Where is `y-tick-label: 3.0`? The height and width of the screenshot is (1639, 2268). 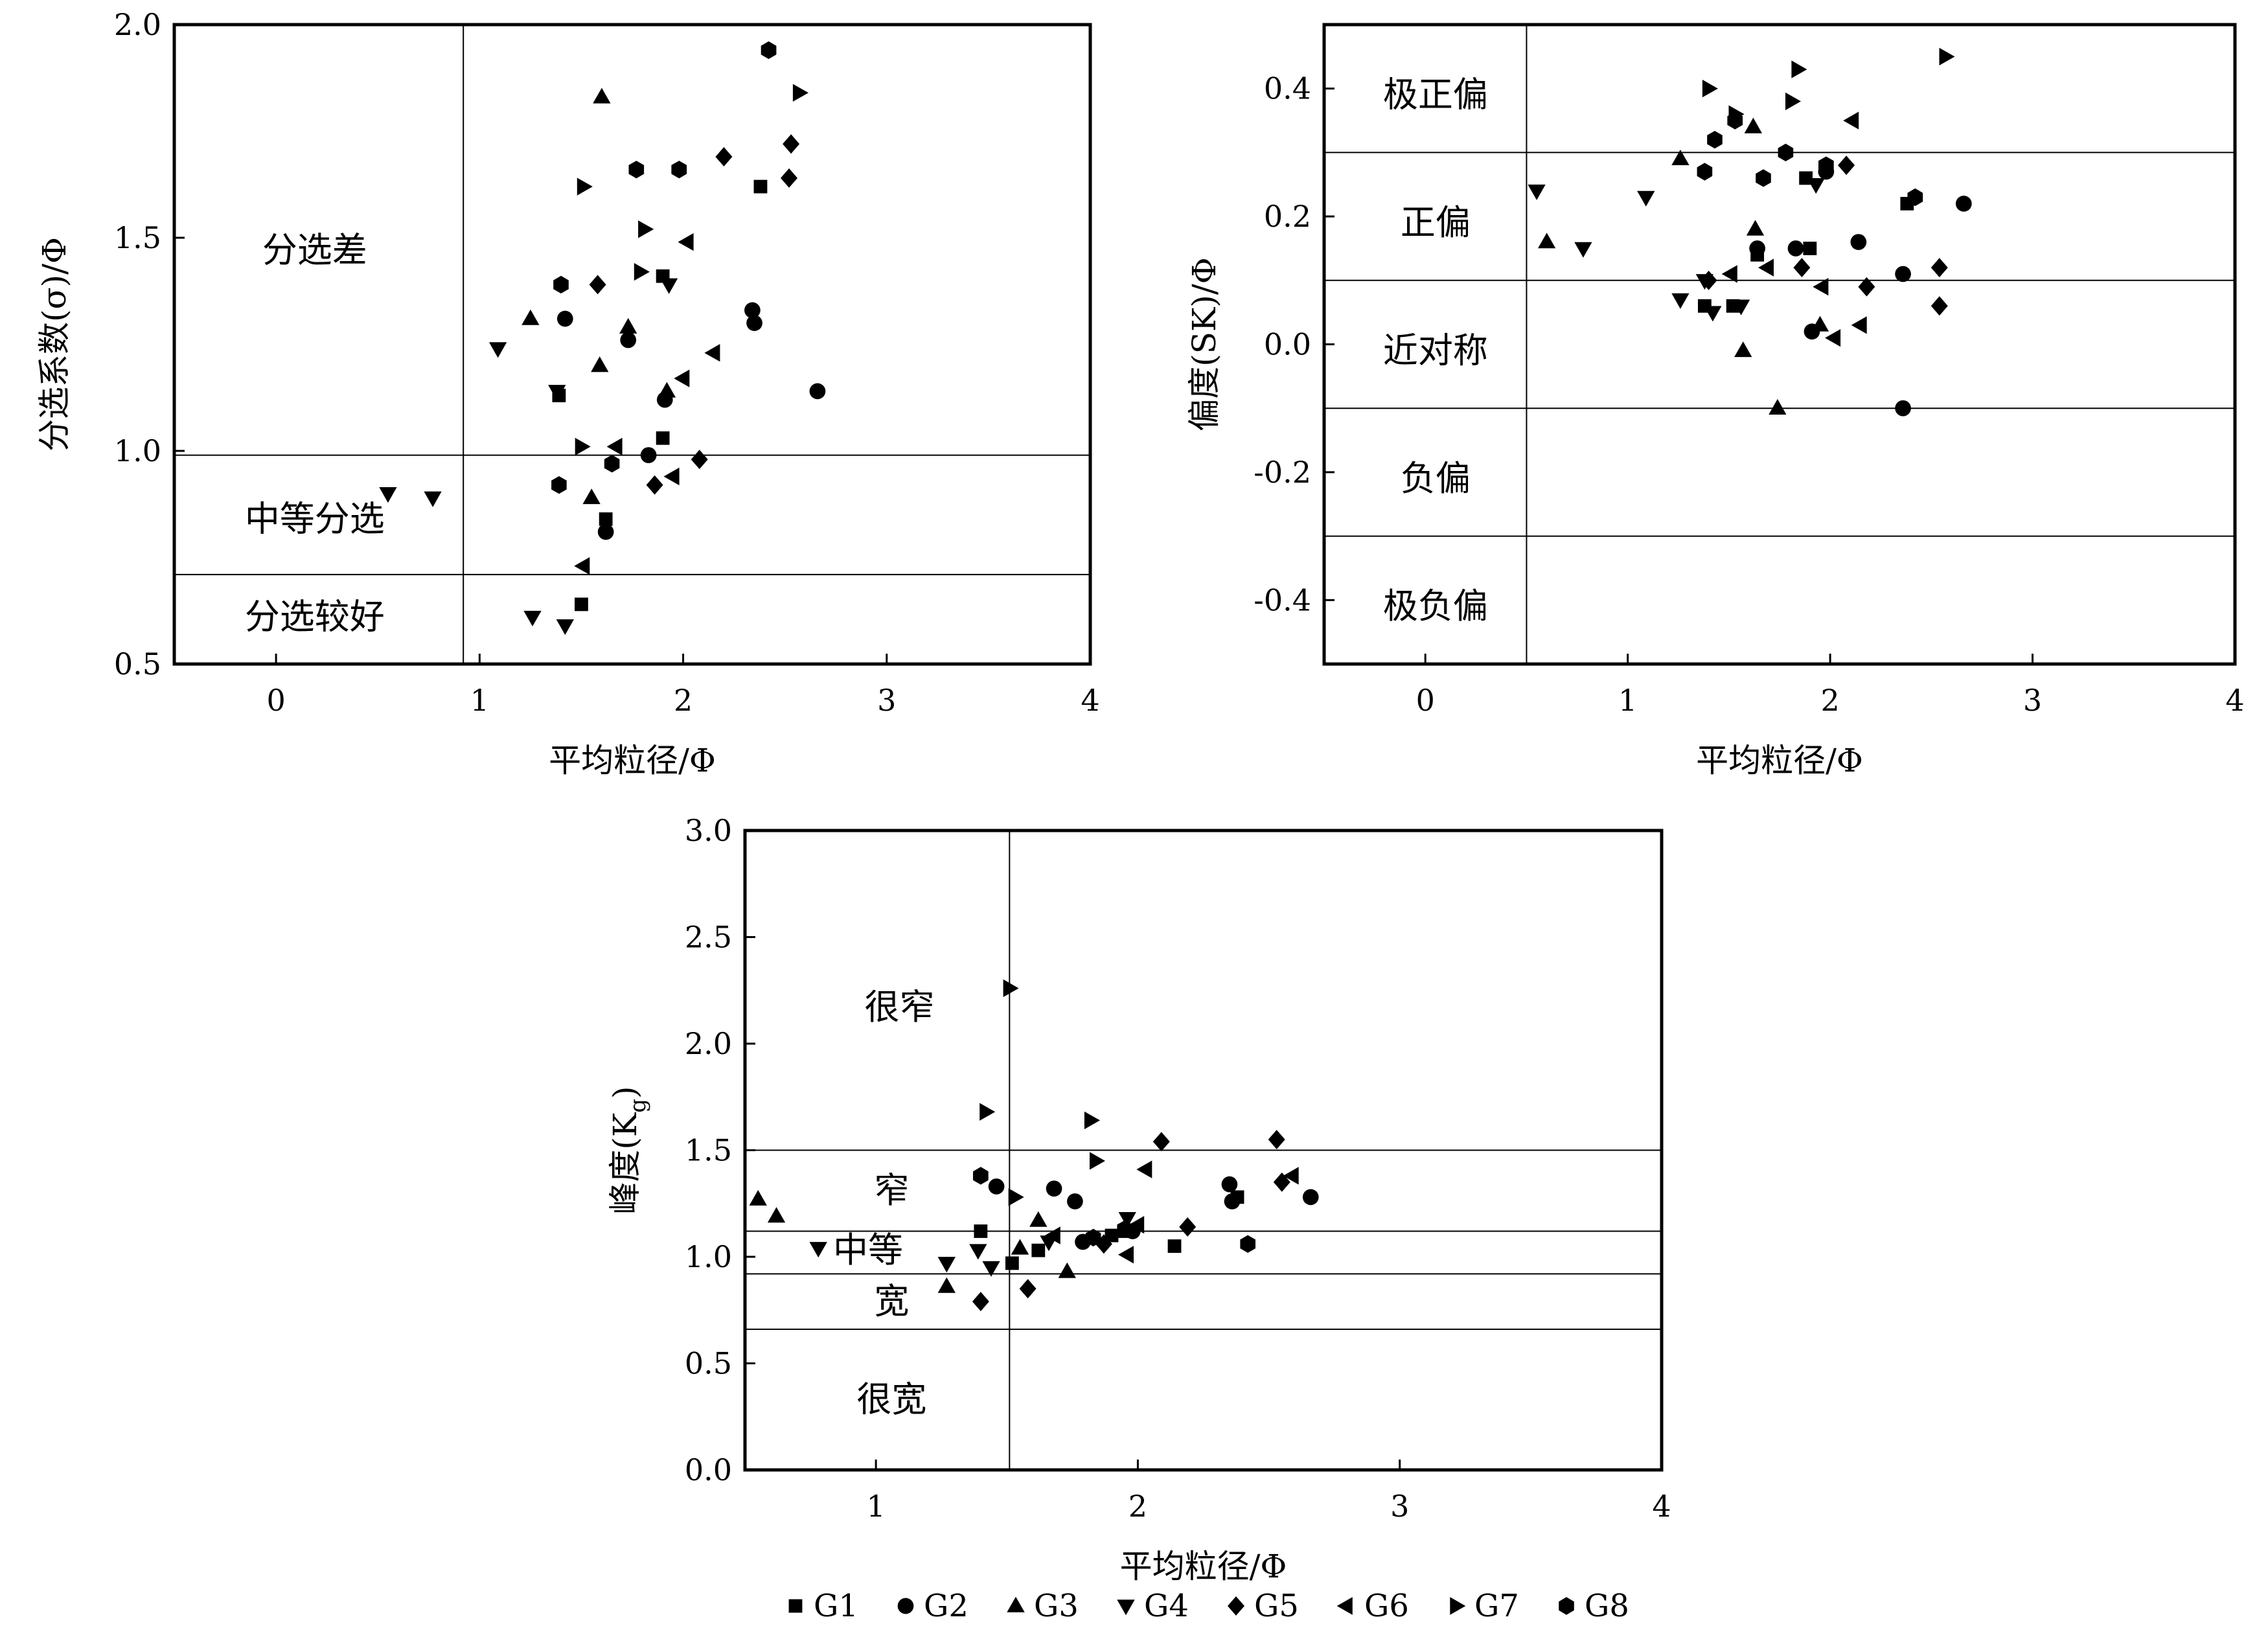 y-tick-label: 3.0 is located at coordinates (709, 830).